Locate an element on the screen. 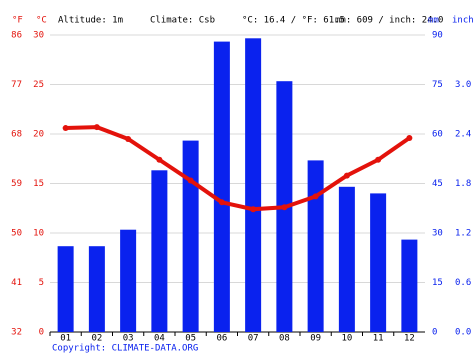 Image resolution: width=474 pixels, height=355 pixels. x-tick-label: 09 is located at coordinates (315, 339).